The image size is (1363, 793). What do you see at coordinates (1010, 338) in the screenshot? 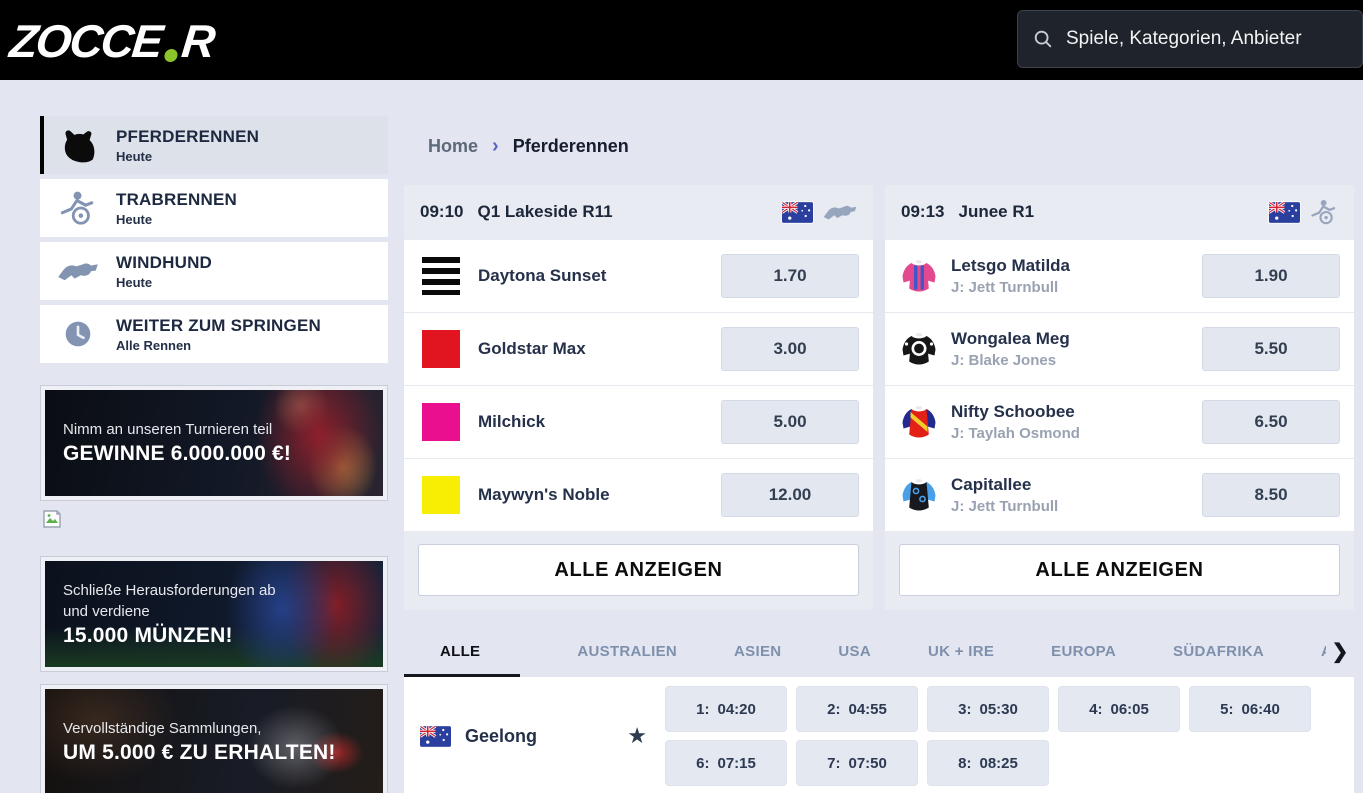
I see `runner-name: Wongalea Meg` at bounding box center [1010, 338].